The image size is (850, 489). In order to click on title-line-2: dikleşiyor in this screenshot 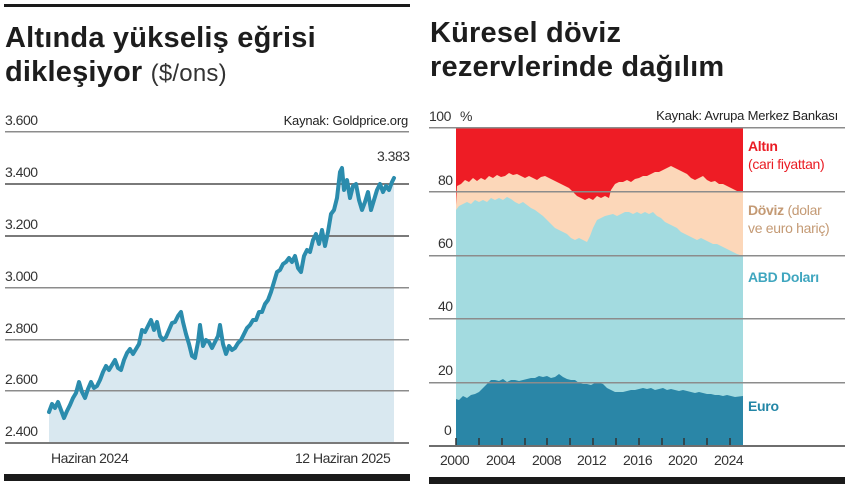, I will do `click(74, 72)`.